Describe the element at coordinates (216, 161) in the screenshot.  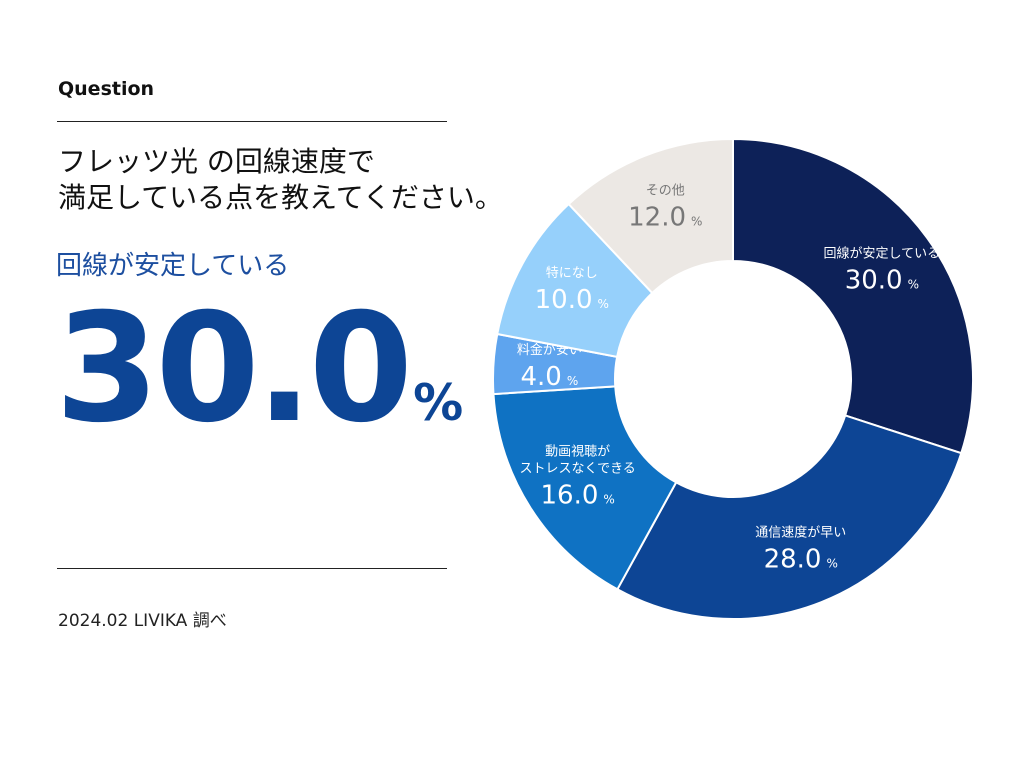
I see `question-title-line-1: フレッツ光 の回線速度で` at that location.